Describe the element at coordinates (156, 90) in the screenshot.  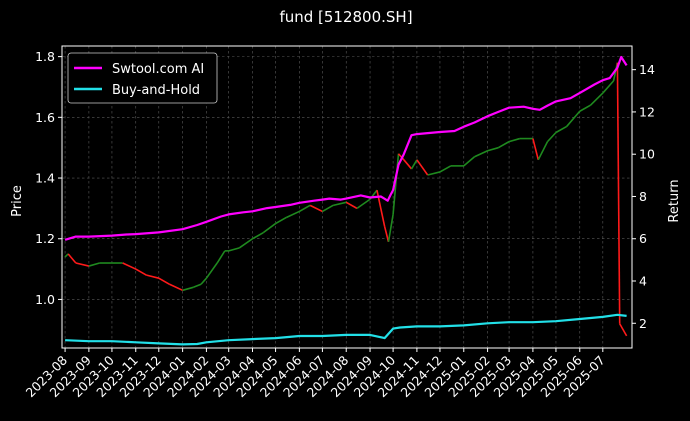
I see `legend-label-bh: Buy-and-Hold` at that location.